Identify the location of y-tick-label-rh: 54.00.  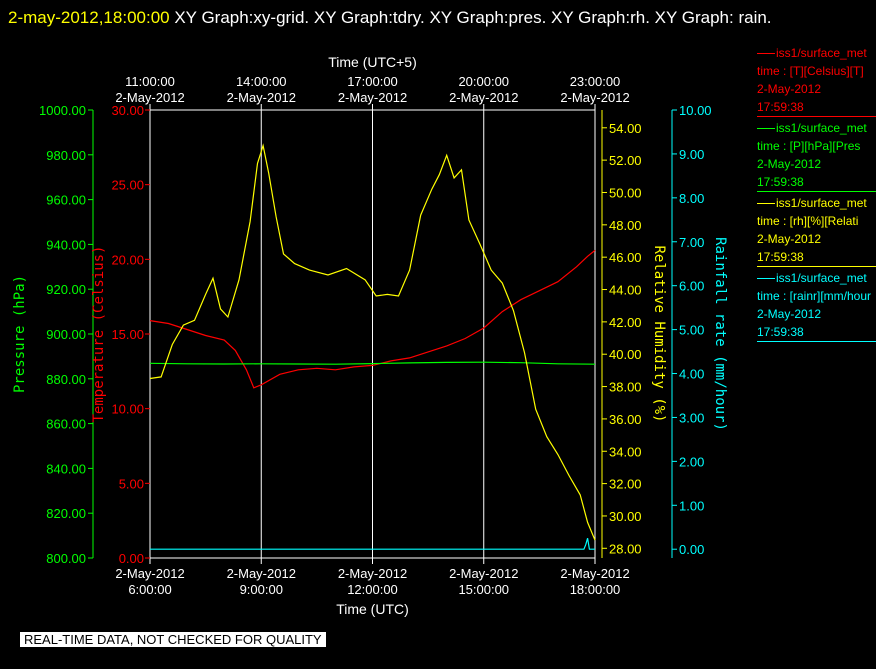
(625, 128).